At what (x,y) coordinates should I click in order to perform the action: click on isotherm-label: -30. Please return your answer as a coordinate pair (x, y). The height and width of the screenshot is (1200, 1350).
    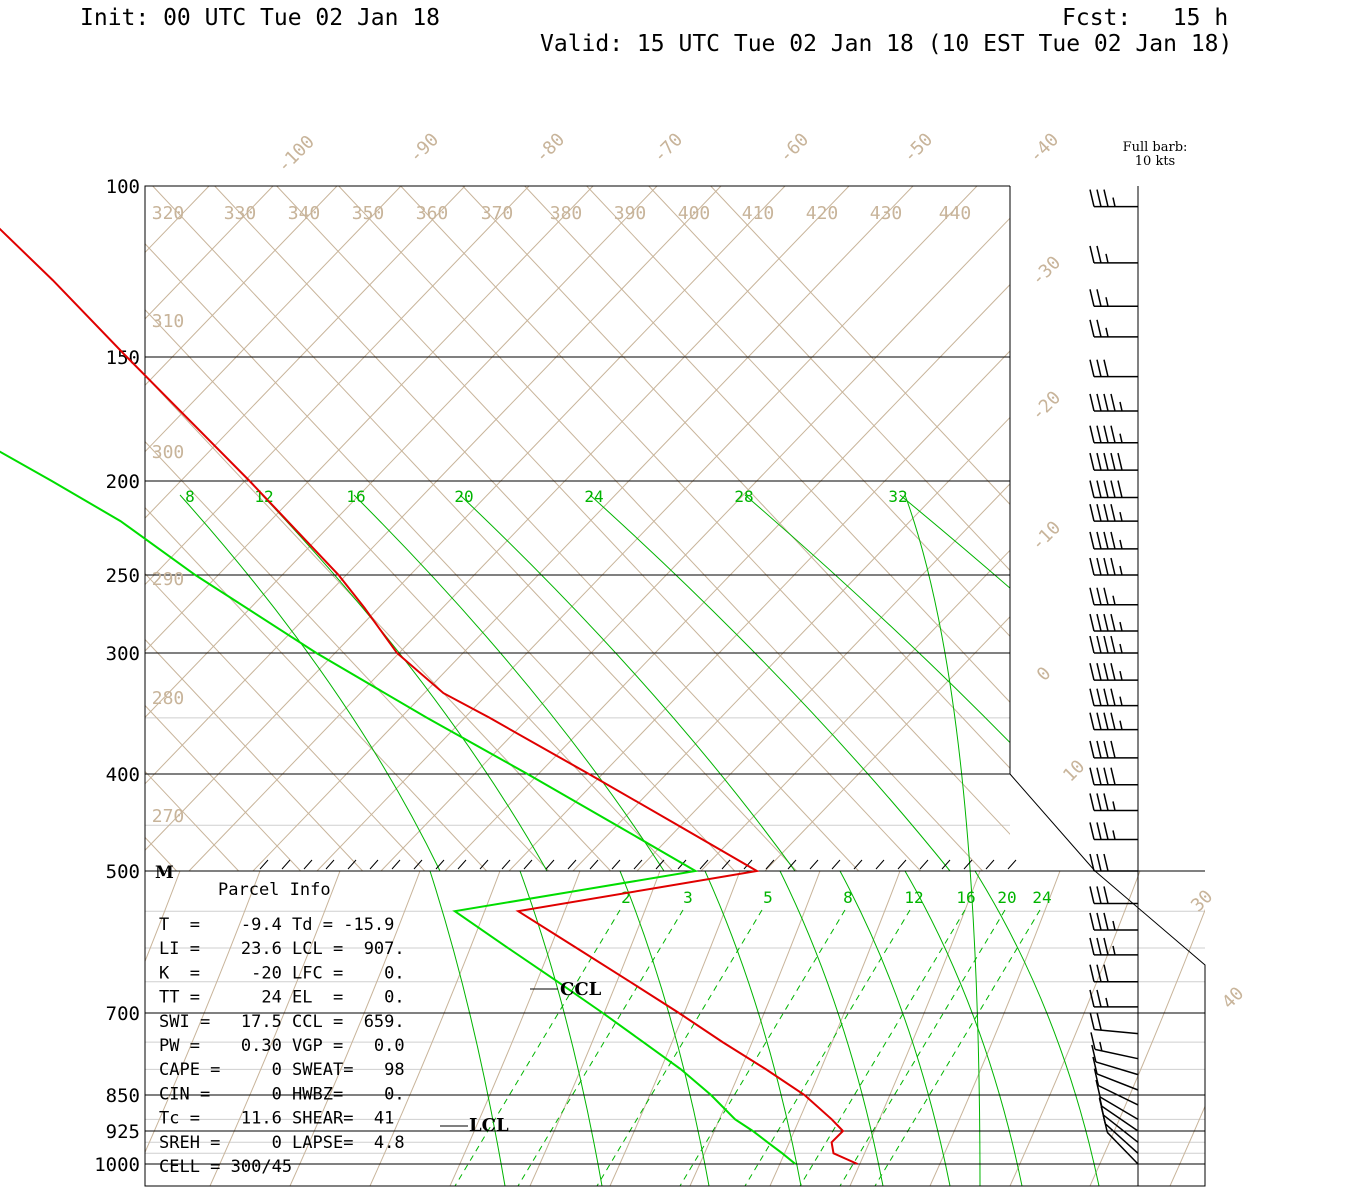
    Looking at the image, I should click on (1046, 271).